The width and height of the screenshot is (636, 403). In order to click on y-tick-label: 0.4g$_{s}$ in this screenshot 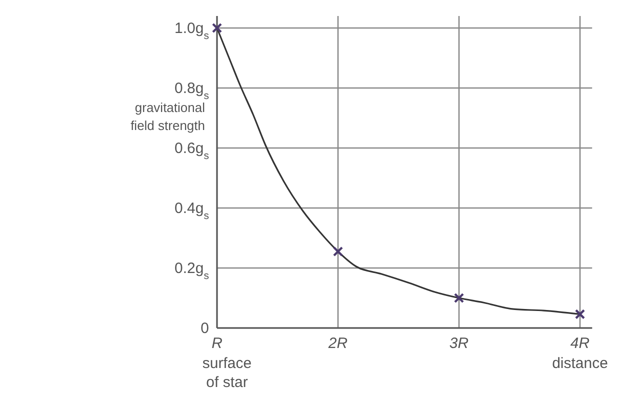, I will do `click(191, 211)`.